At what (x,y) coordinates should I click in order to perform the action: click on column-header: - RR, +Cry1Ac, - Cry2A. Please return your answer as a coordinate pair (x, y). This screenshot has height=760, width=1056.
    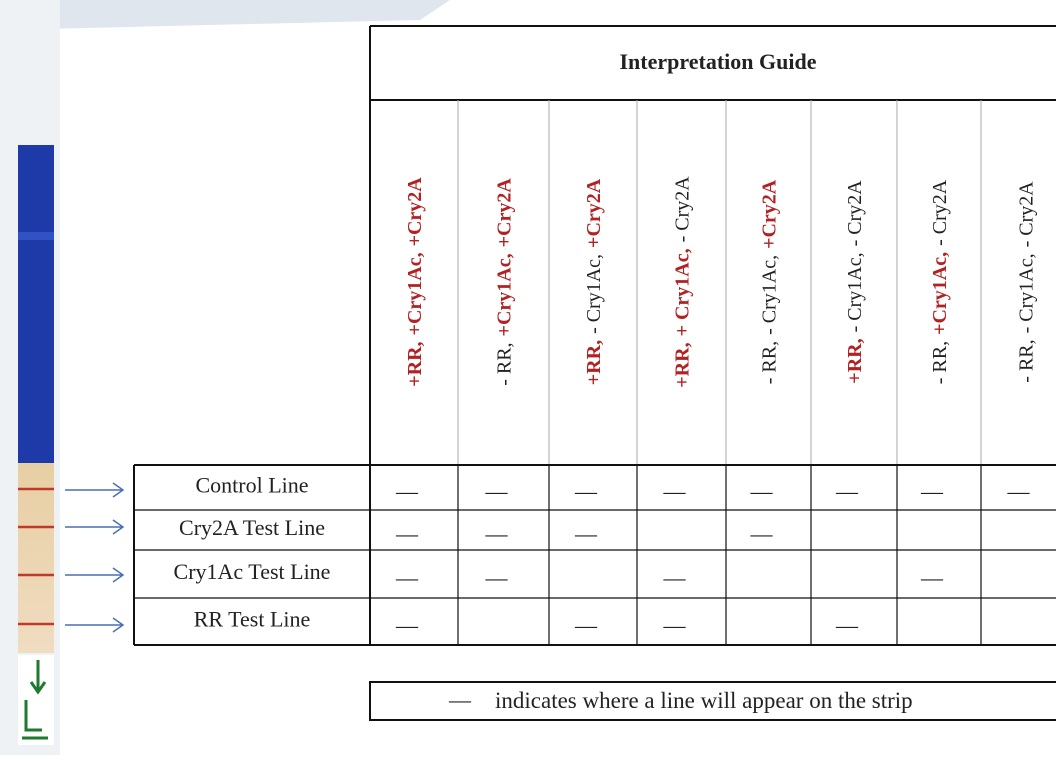
    Looking at the image, I should click on (940, 281).